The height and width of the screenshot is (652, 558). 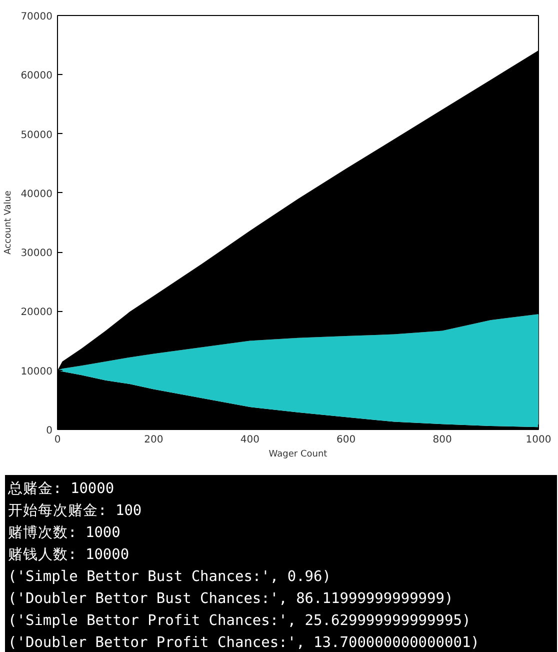 I want to click on text: ('Simple Bettor Bust Chances:', 0.96), so click(x=170, y=577).